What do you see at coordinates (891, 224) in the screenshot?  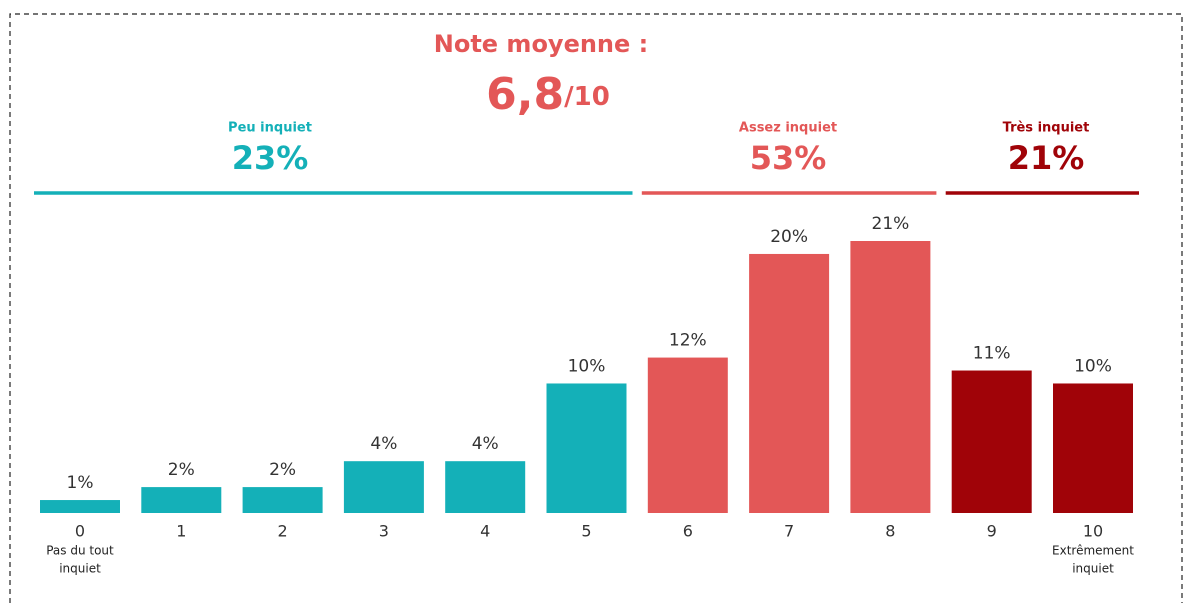 I see `value-label: 21%` at bounding box center [891, 224].